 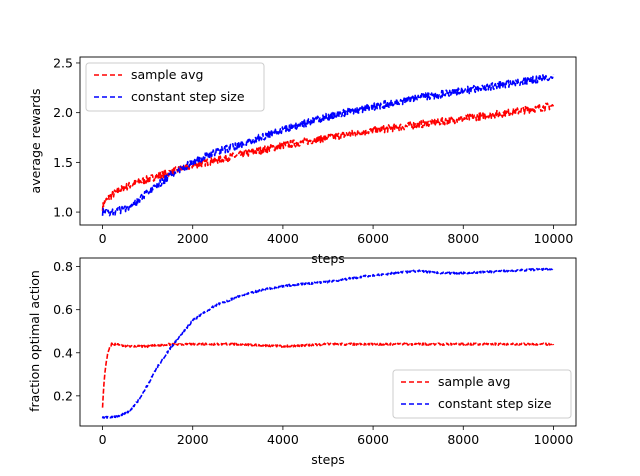 I want to click on bottom-series-line-sample-avg, so click(x=328, y=375).